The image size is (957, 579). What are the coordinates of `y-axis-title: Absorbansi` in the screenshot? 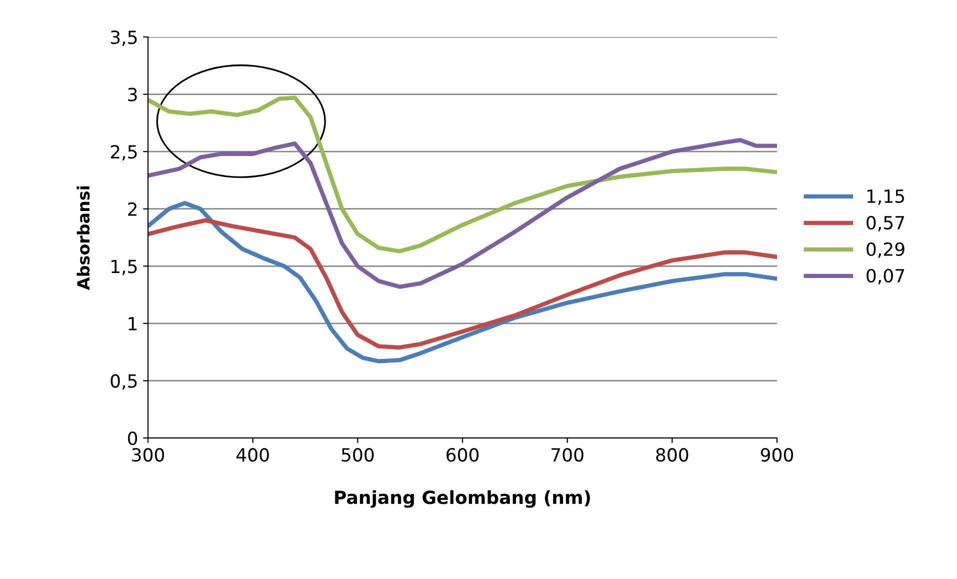 It's located at (83, 238).